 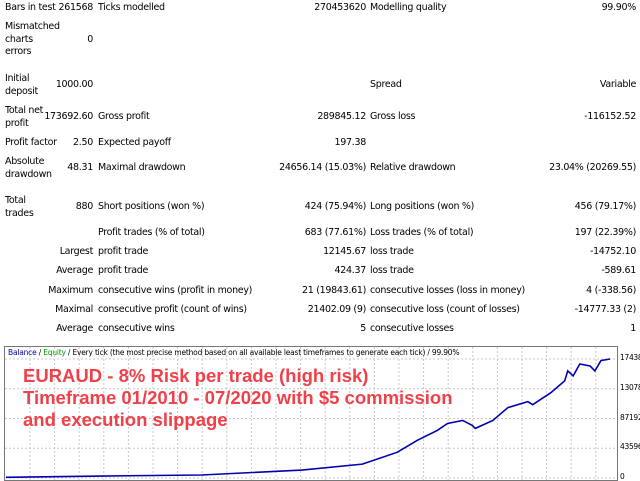 I want to click on maximum-wins-label: consecutive wins (profit in money), so click(x=175, y=290).